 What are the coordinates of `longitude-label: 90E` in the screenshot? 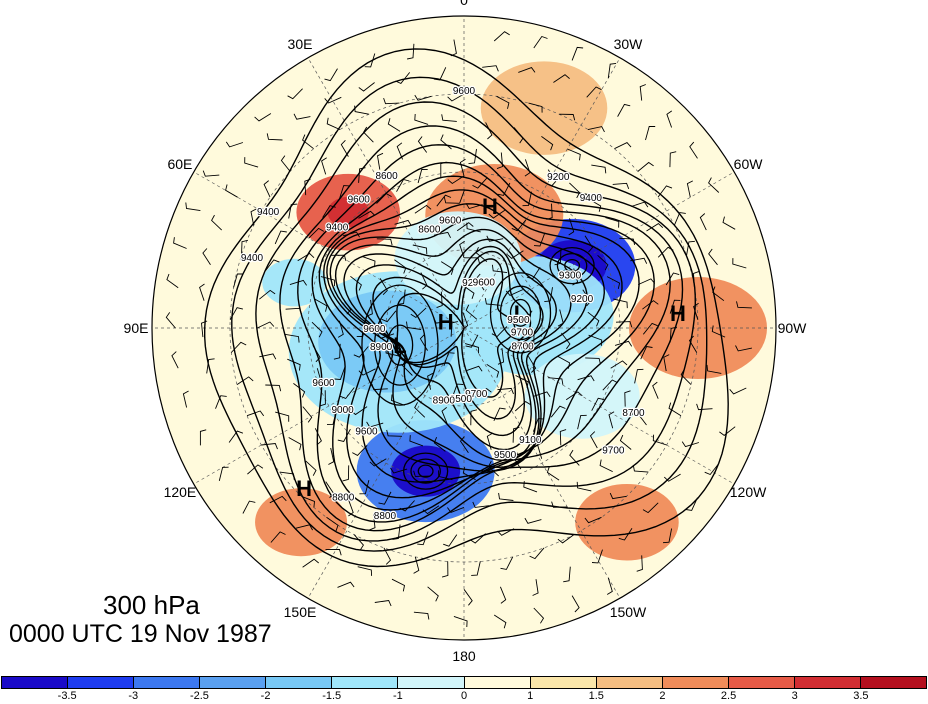 It's located at (136, 328).